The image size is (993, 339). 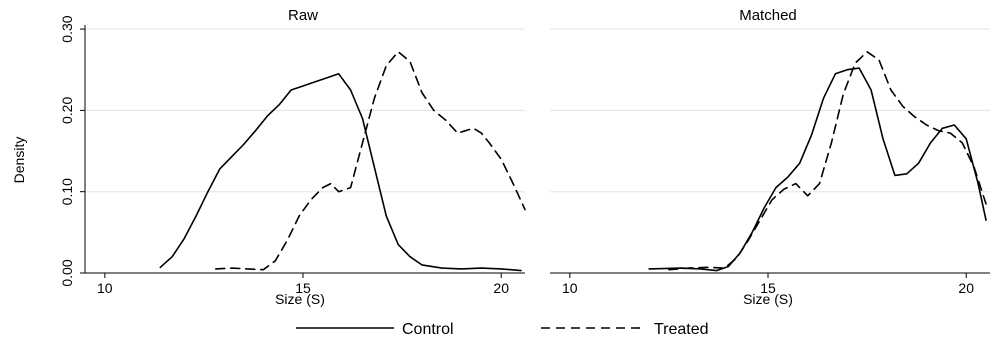 I want to click on x-tick-label-matched-0: 10, so click(x=570, y=288).